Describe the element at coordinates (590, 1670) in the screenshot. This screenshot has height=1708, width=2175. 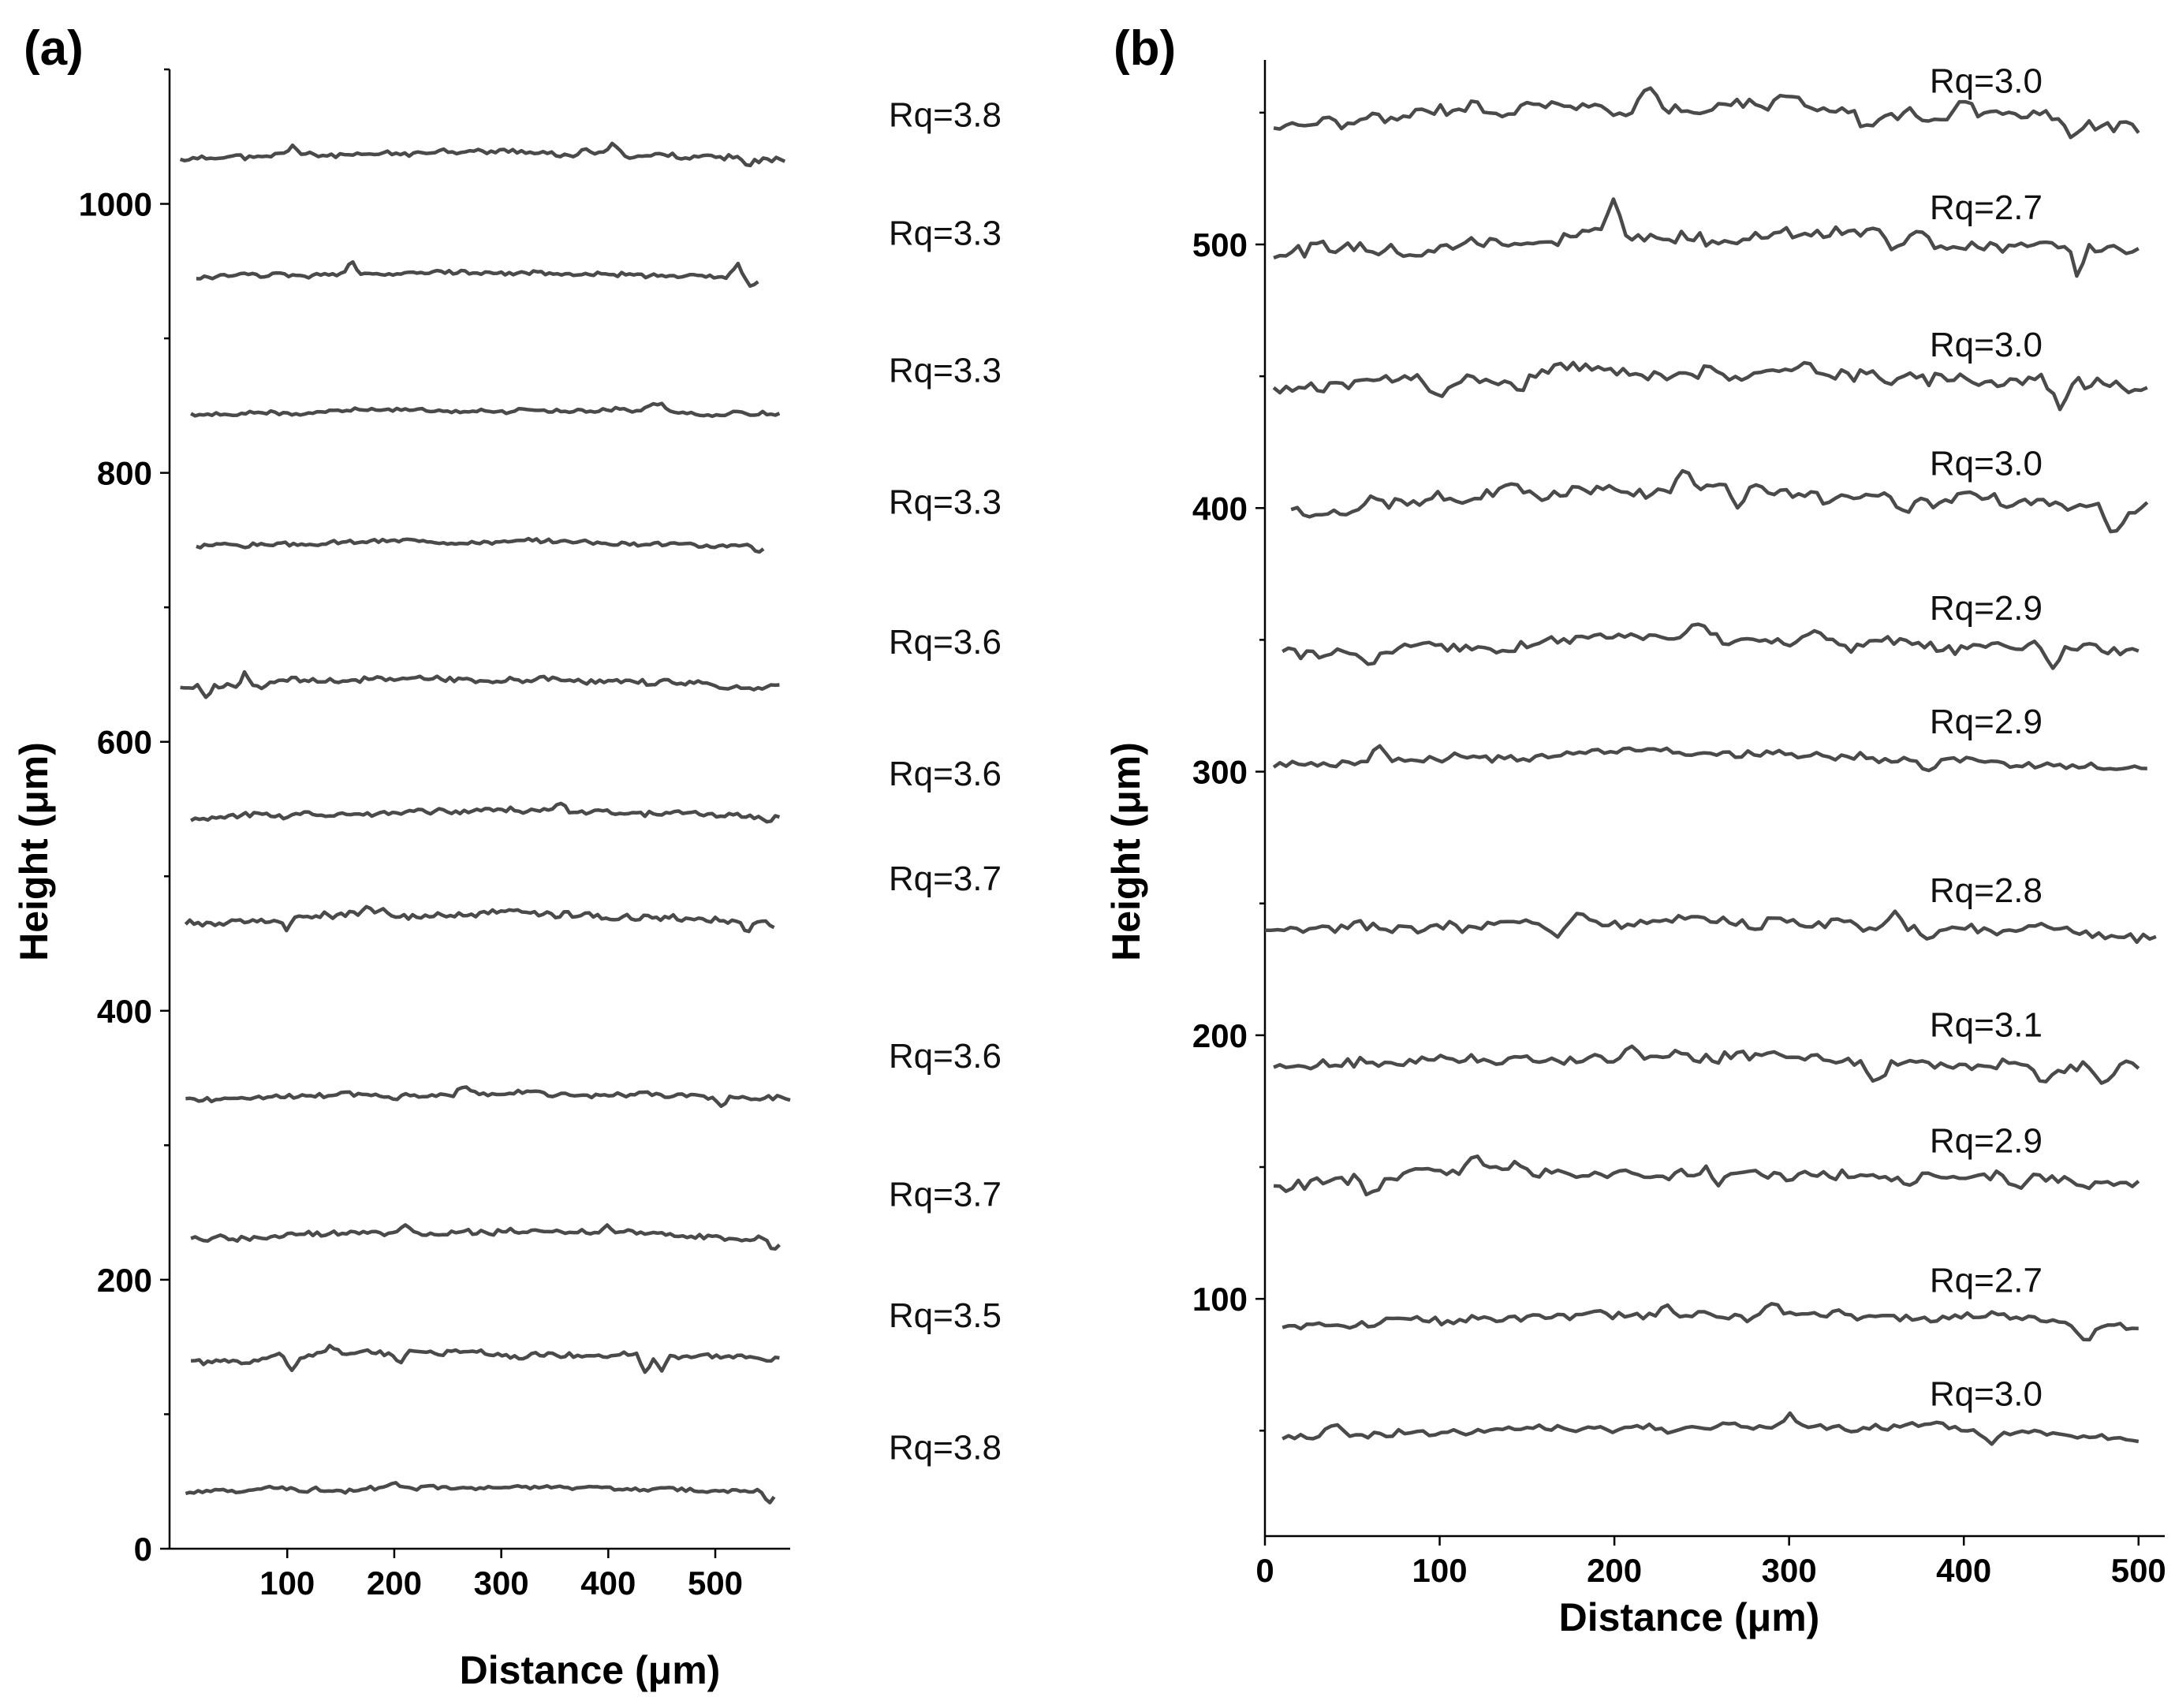
I see `panel-a-x-axis-title: Distance (μm)` at that location.